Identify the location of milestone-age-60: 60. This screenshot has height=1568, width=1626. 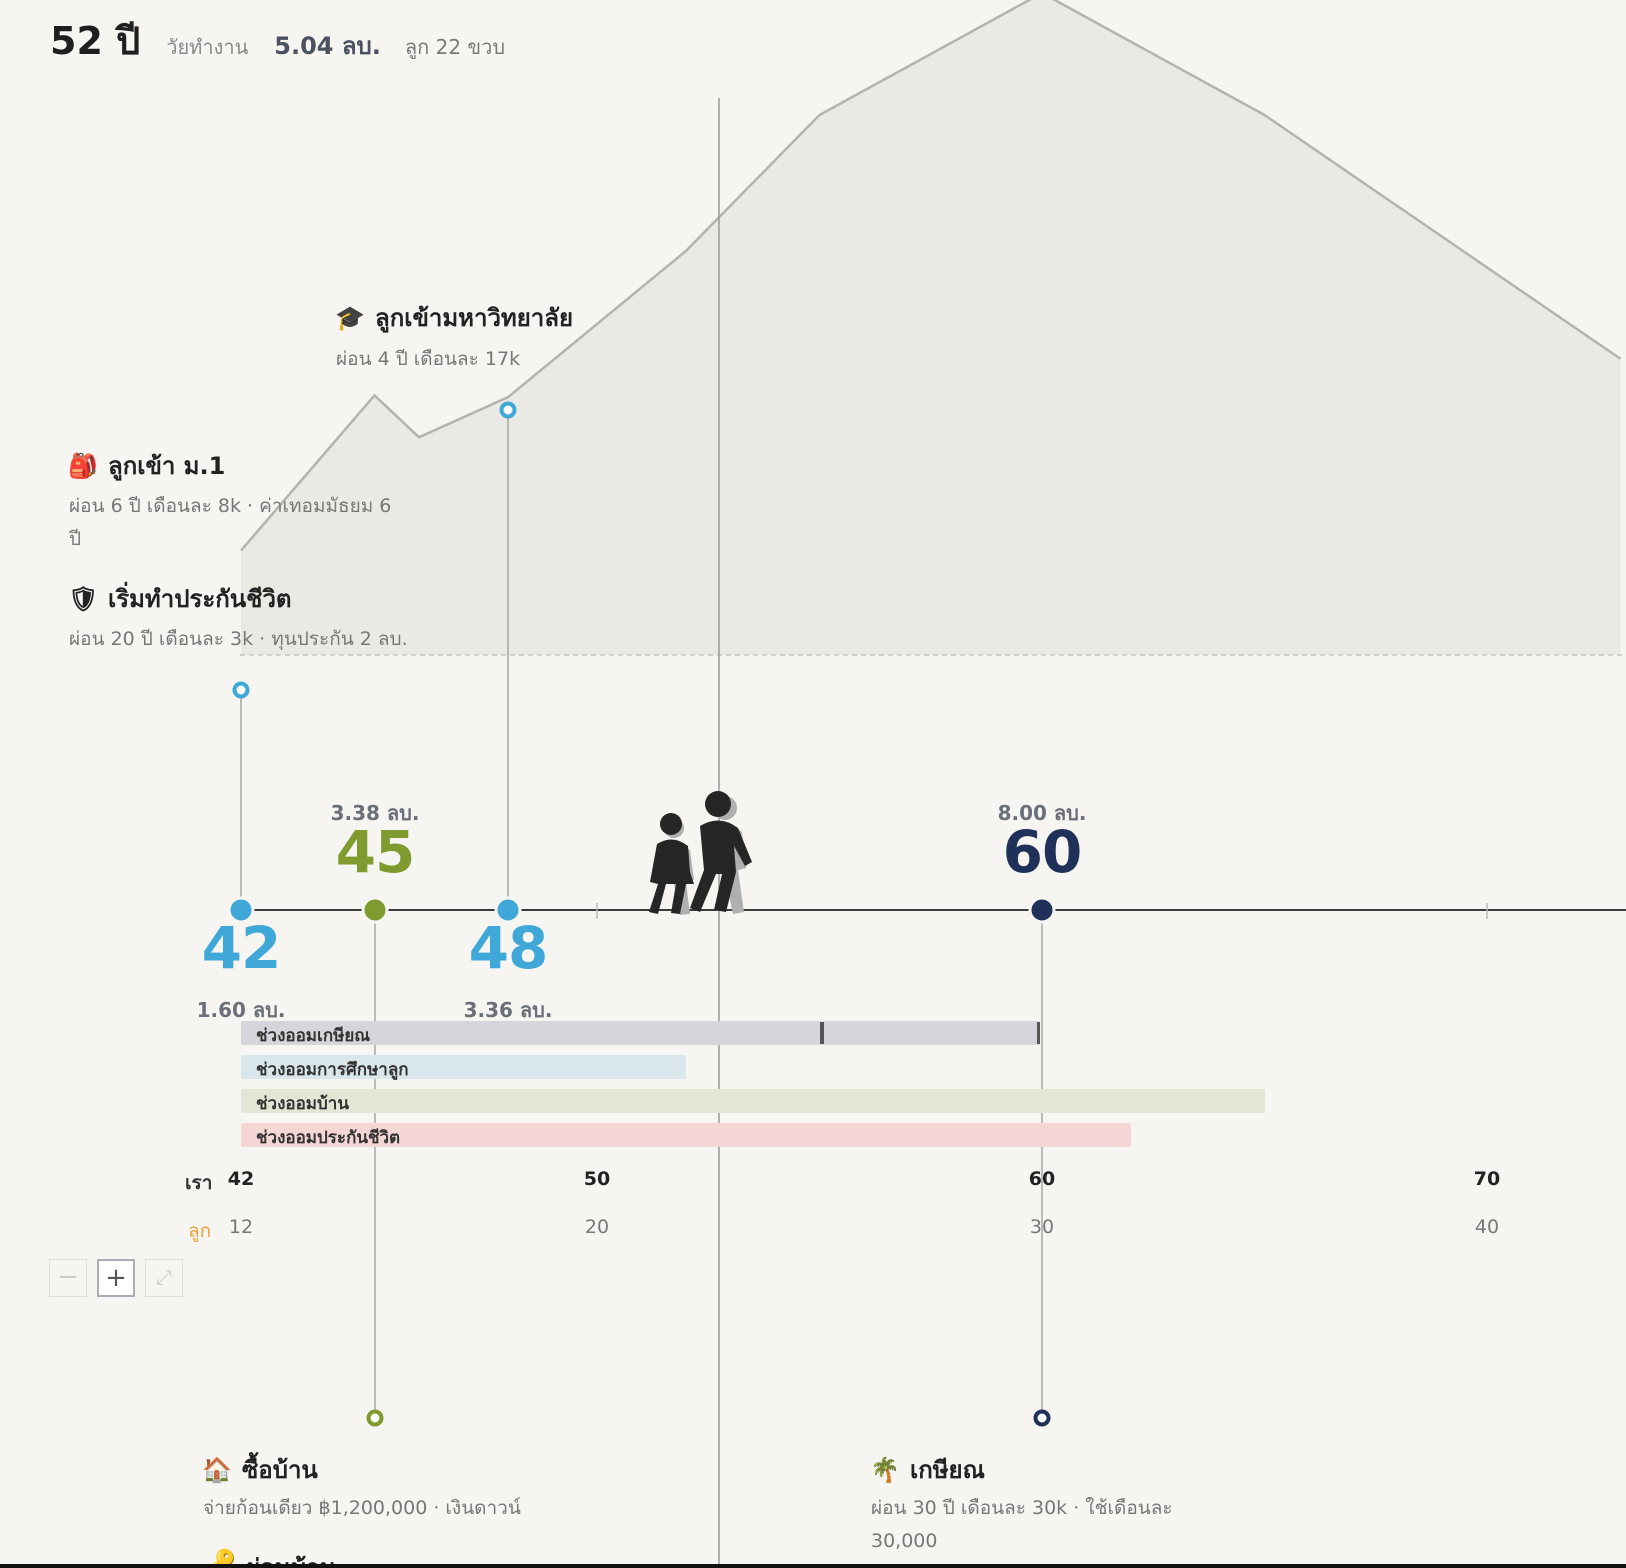
(1042, 852).